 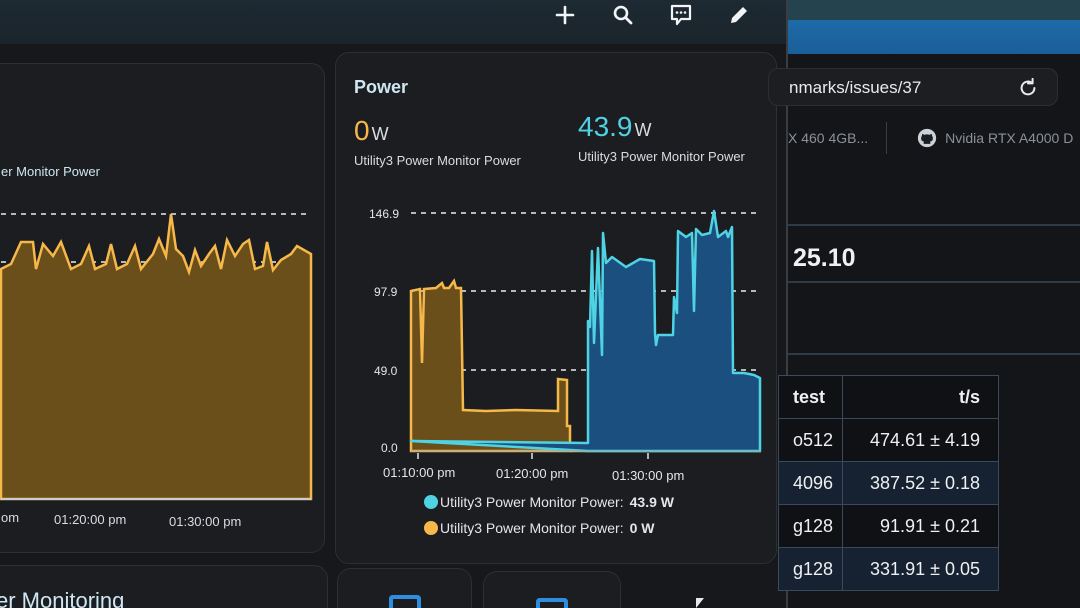 I want to click on monitoring-card: er Monitoring, so click(x=164, y=586).